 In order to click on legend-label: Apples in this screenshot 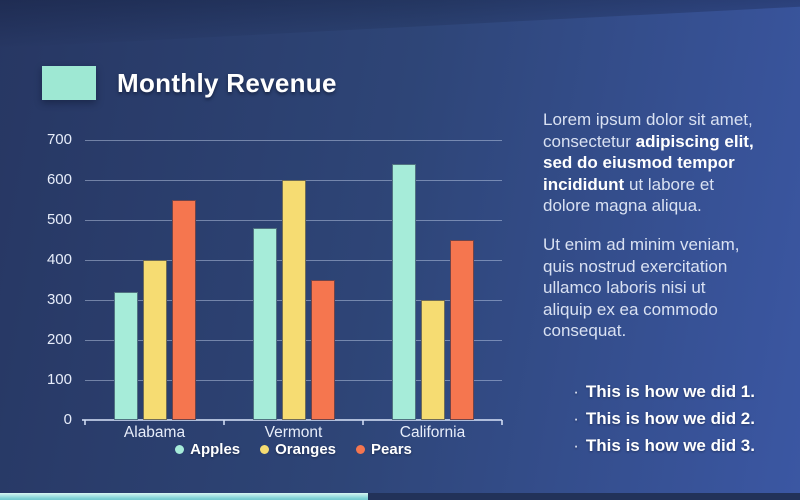, I will do `click(215, 449)`.